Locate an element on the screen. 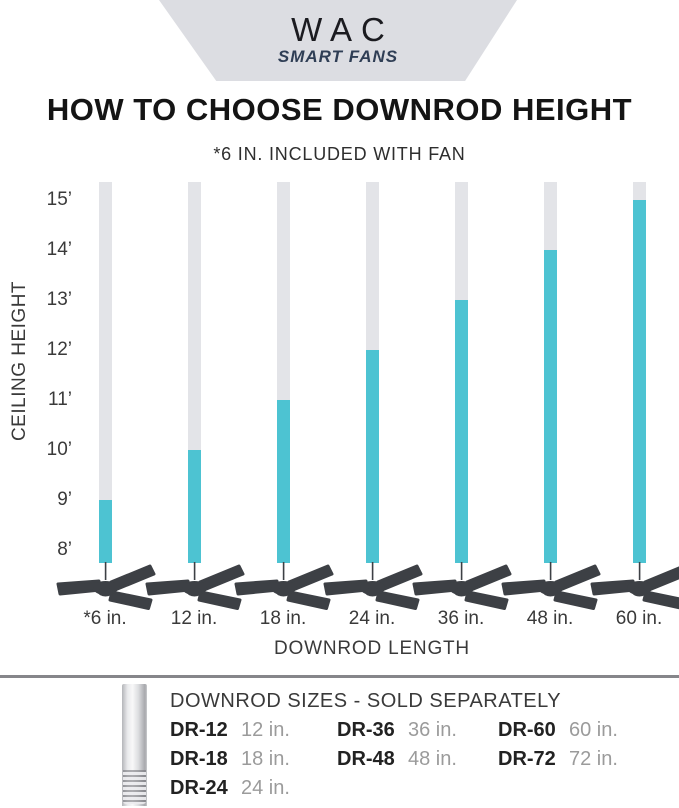  downrod-size-row: DR-48 48 in. is located at coordinates (397, 759).